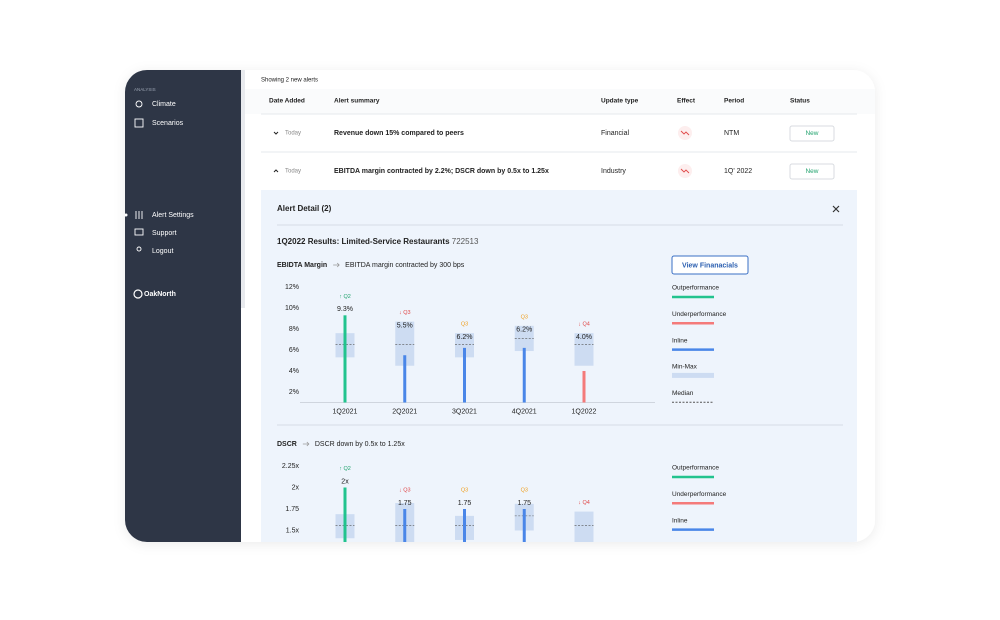  Describe the element at coordinates (294, 392) in the screenshot. I see `y-tick-label: 2%` at that location.